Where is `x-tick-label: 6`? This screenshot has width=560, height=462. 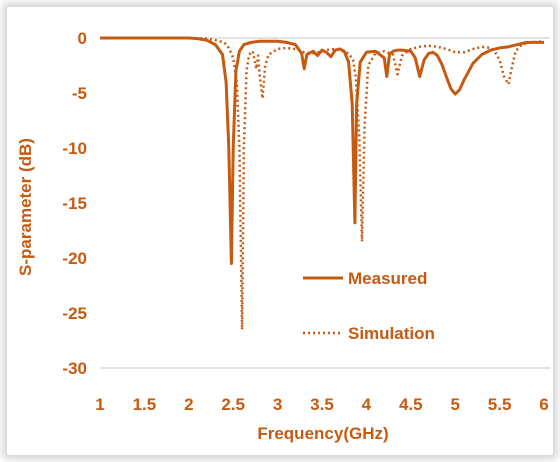 x-tick-label: 6 is located at coordinates (543, 404).